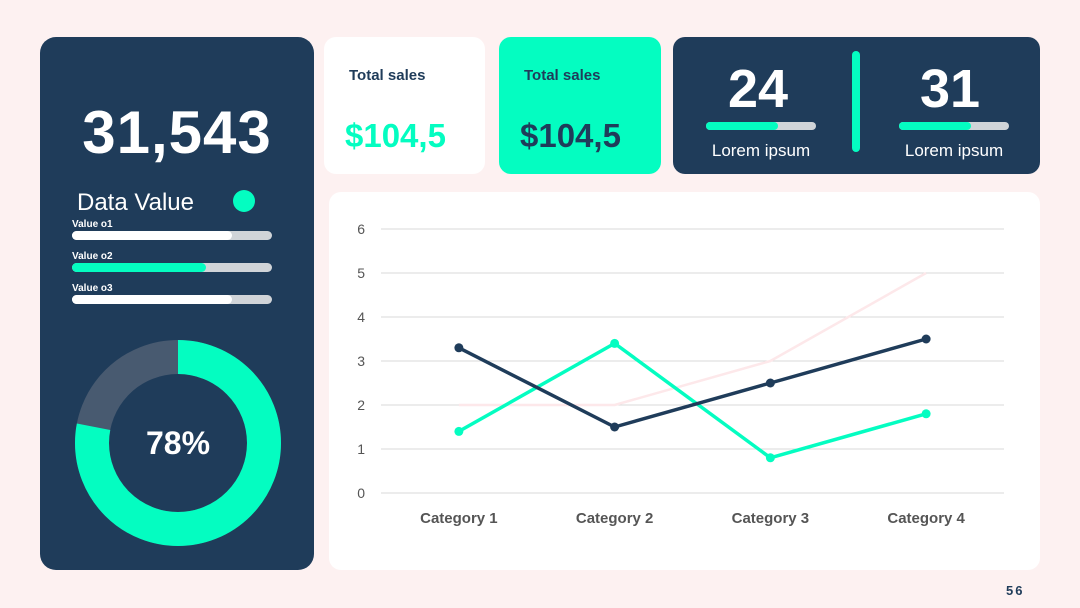 Image resolution: width=1080 pixels, height=608 pixels. What do you see at coordinates (92, 256) in the screenshot?
I see `value-bar-label: Value o2` at bounding box center [92, 256].